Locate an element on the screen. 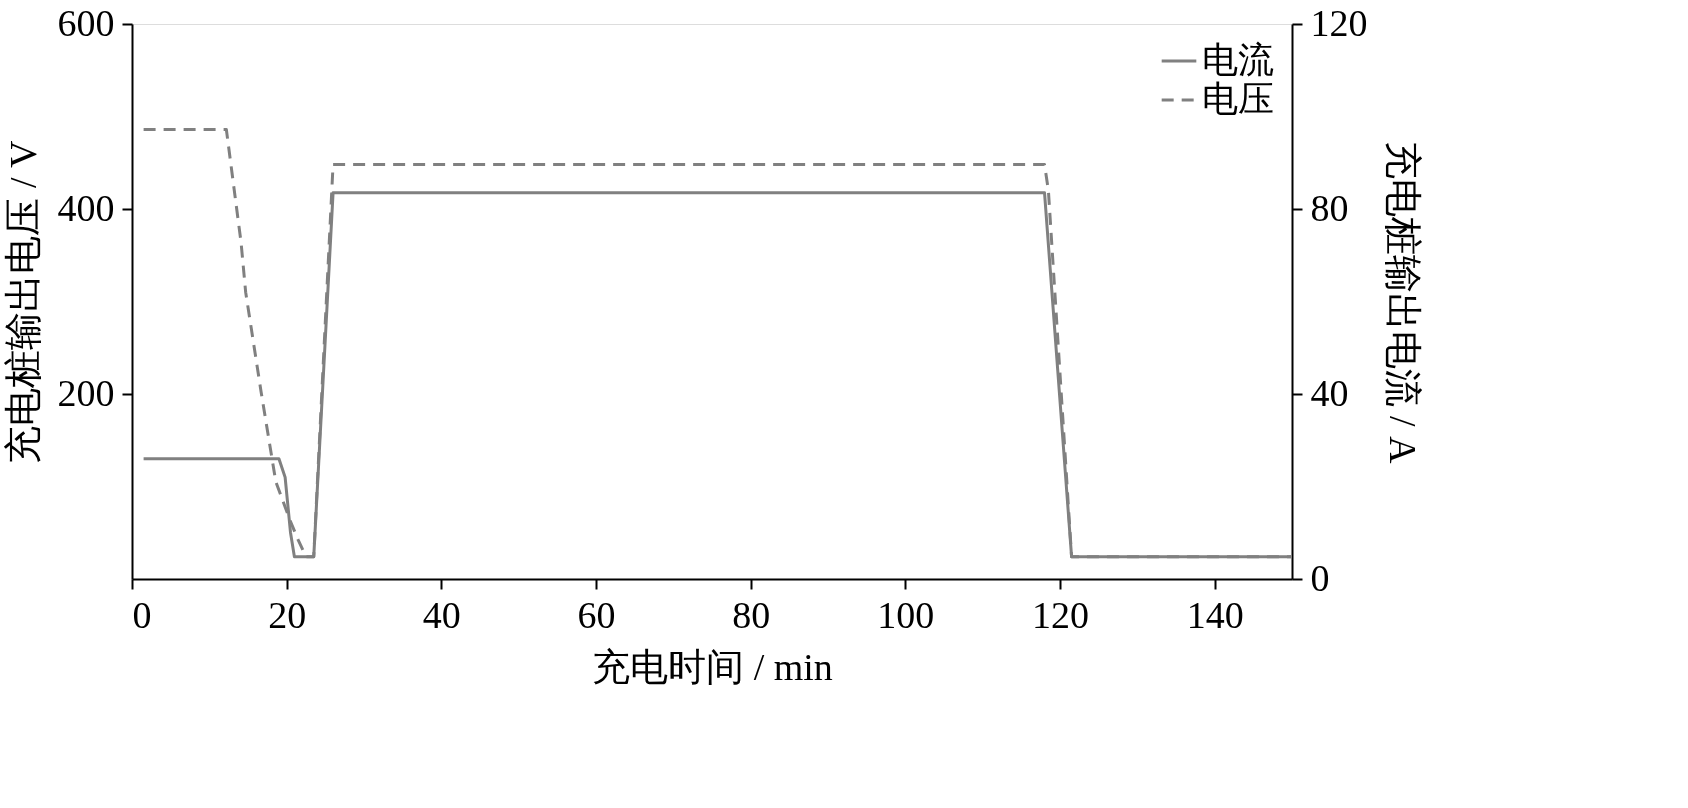 The width and height of the screenshot is (1688, 808). x-axis-title: 充电时间 / min is located at coordinates (712, 666).